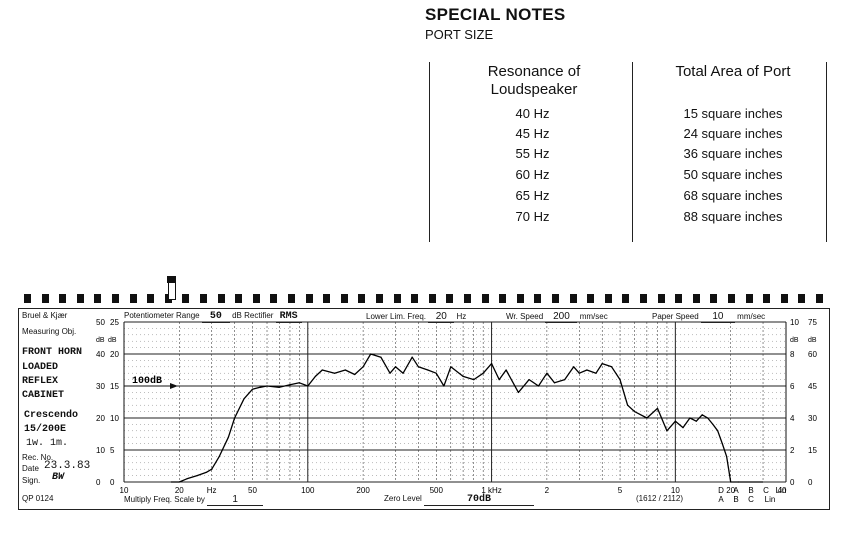  I want to click on y-tick-left-outer: 30, so click(100, 386).